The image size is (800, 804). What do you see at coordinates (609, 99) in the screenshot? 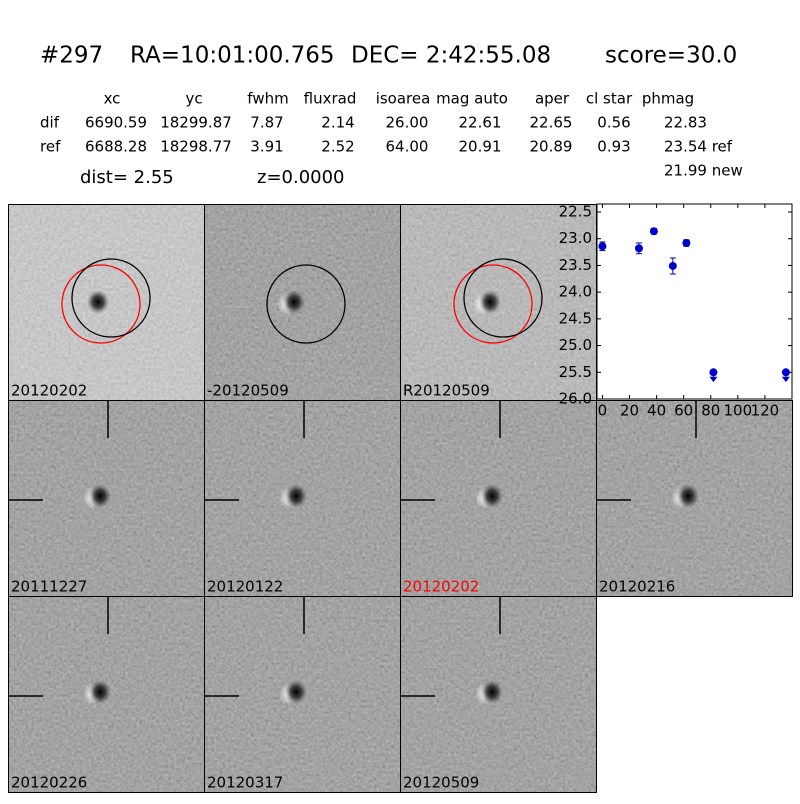
I see `column-header: cl star` at bounding box center [609, 99].